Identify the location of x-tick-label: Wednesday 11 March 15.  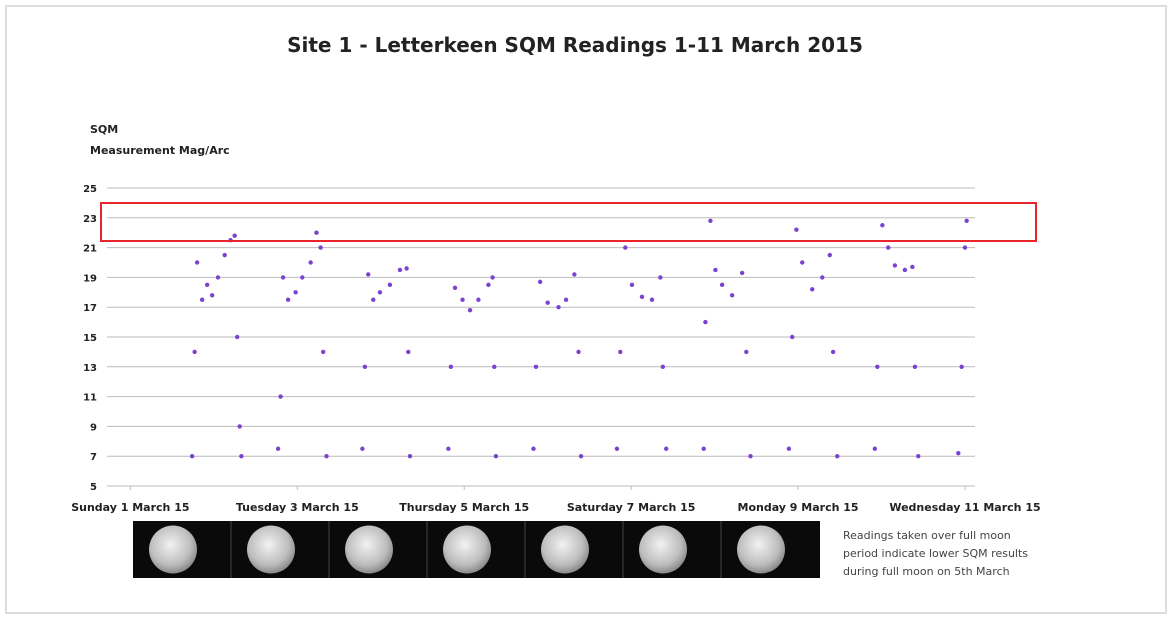
(964, 507).